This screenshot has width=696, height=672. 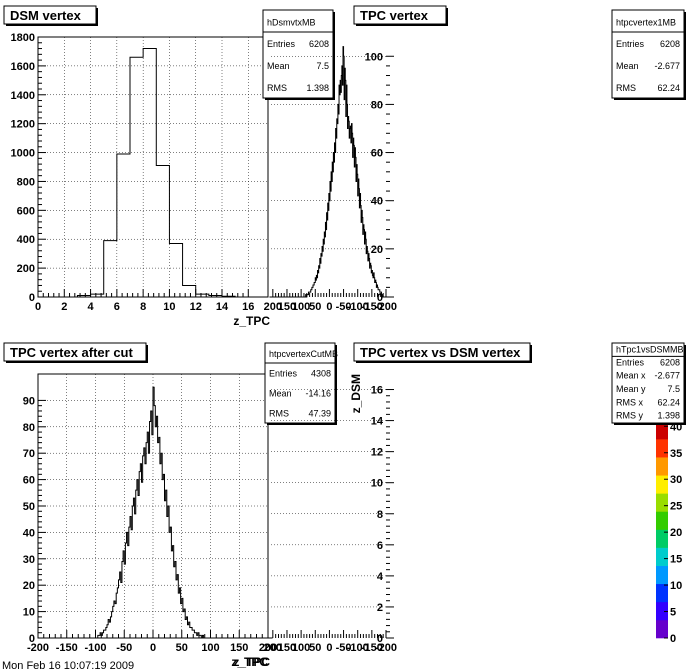 What do you see at coordinates (318, 394) in the screenshot?
I see `stats-value-2-1: -14.16` at bounding box center [318, 394].